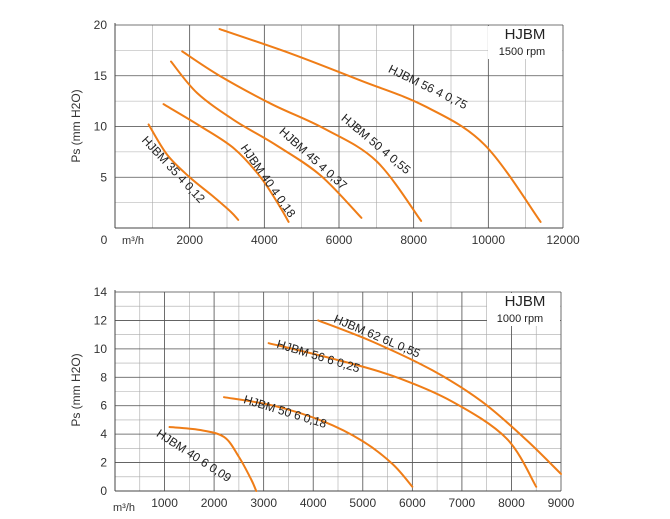  What do you see at coordinates (522, 52) in the screenshot?
I see `chart-subtitle: 1500 rpm` at bounding box center [522, 52].